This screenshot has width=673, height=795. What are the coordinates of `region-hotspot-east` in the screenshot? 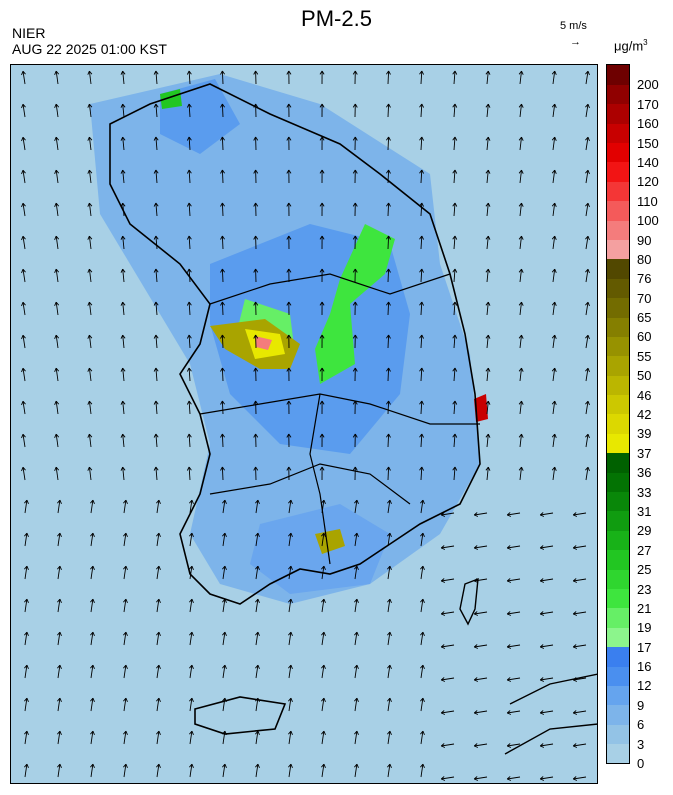 It's located at (481, 408).